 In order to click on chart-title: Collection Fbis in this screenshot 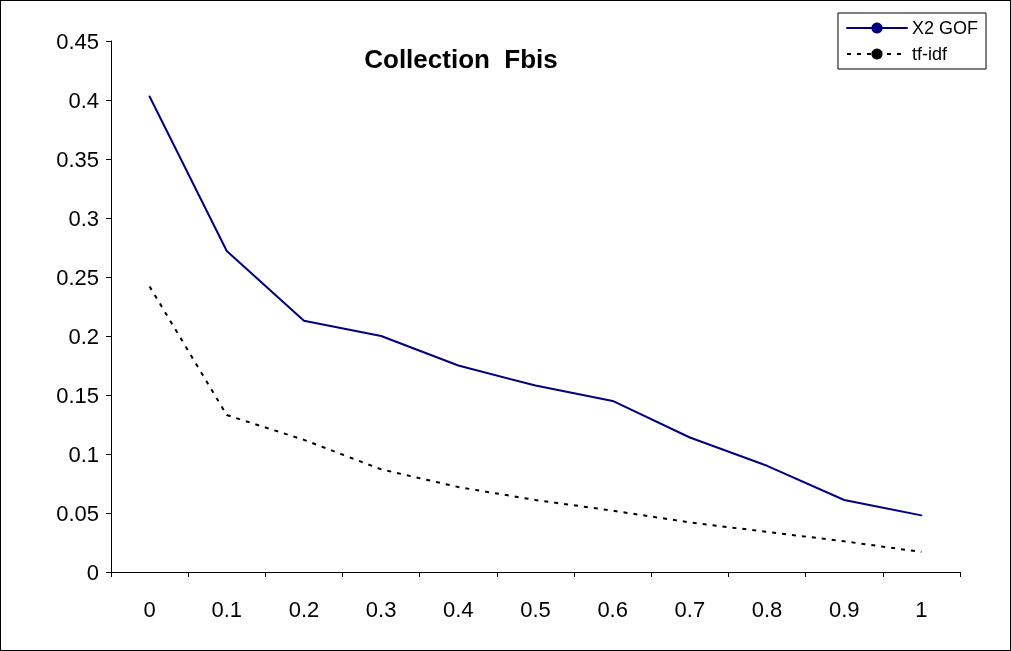, I will do `click(461, 59)`.